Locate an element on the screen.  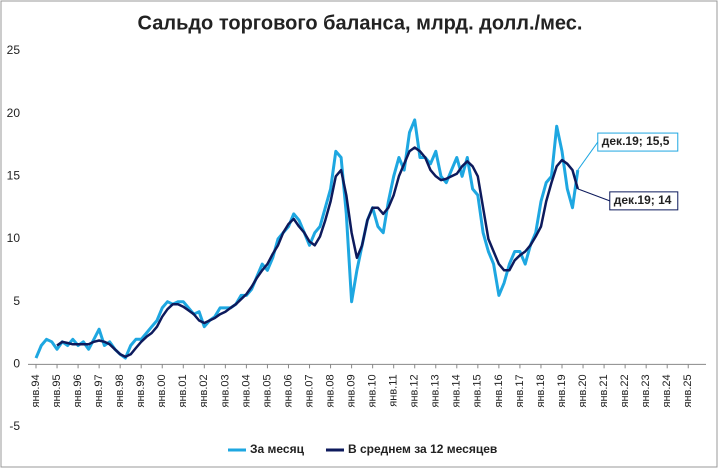
x-tick-label: янв.04 is located at coordinates (246, 390).